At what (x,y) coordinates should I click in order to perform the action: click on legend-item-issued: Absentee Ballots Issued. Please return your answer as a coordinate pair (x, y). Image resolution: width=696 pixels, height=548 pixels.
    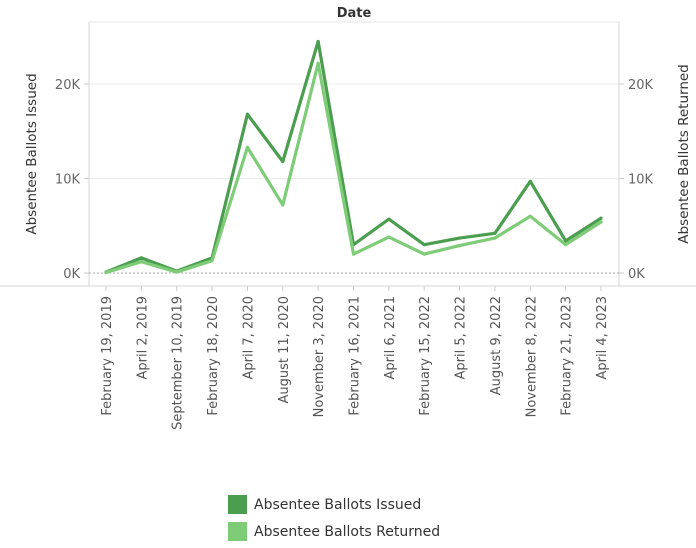
    Looking at the image, I should click on (334, 504).